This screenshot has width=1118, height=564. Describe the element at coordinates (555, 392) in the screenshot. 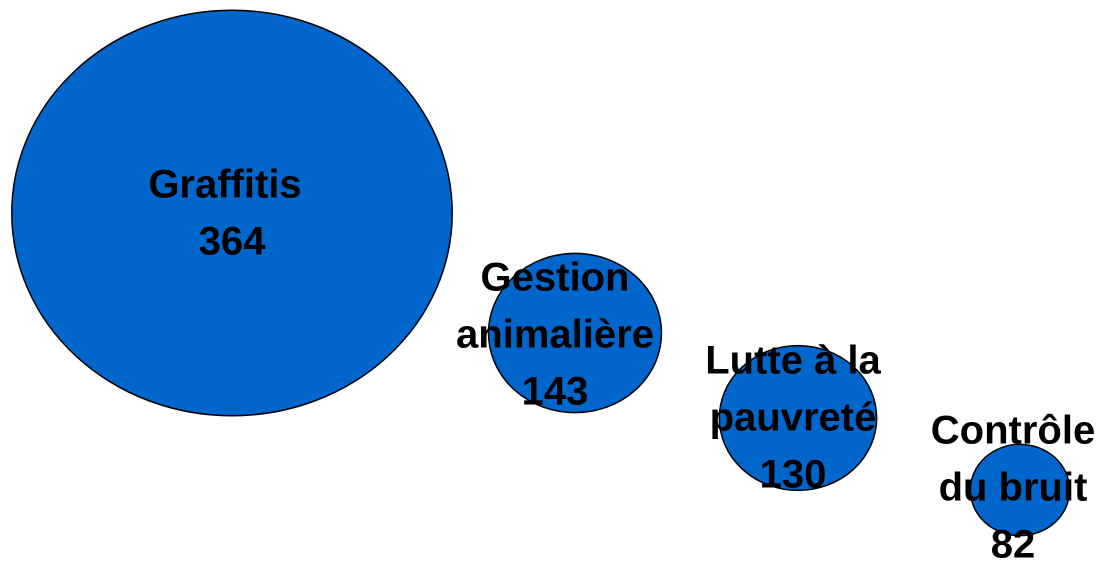

I see `bubble-value: 143` at that location.